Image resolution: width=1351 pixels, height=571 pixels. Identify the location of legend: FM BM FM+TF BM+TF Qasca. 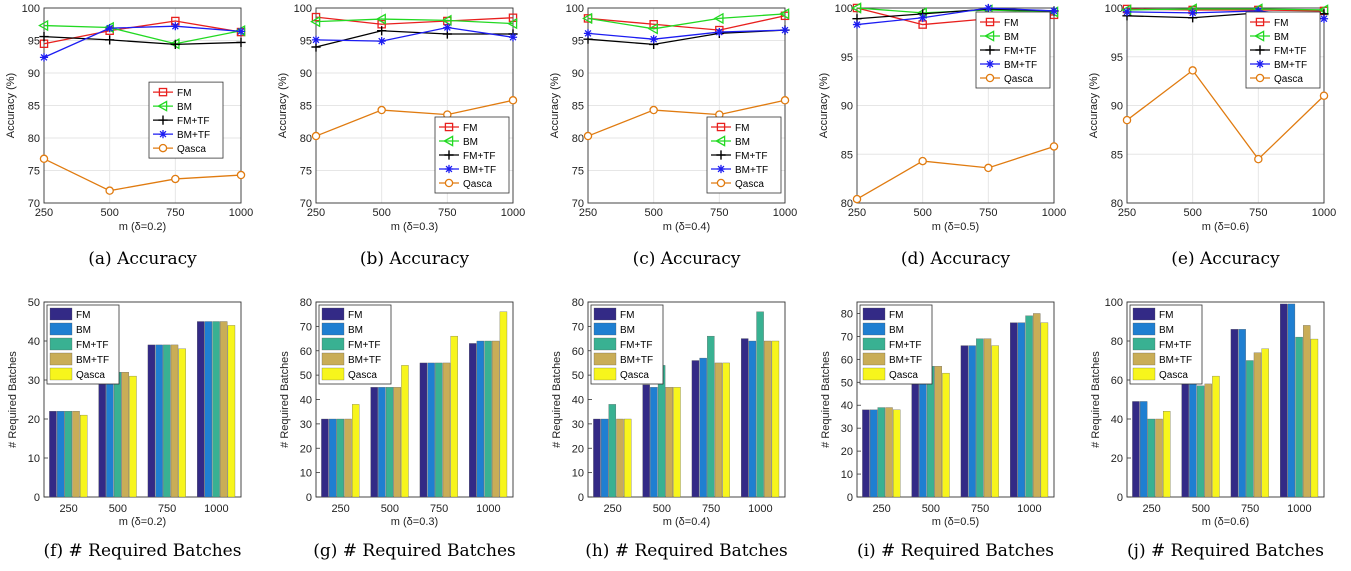
(1283, 50).